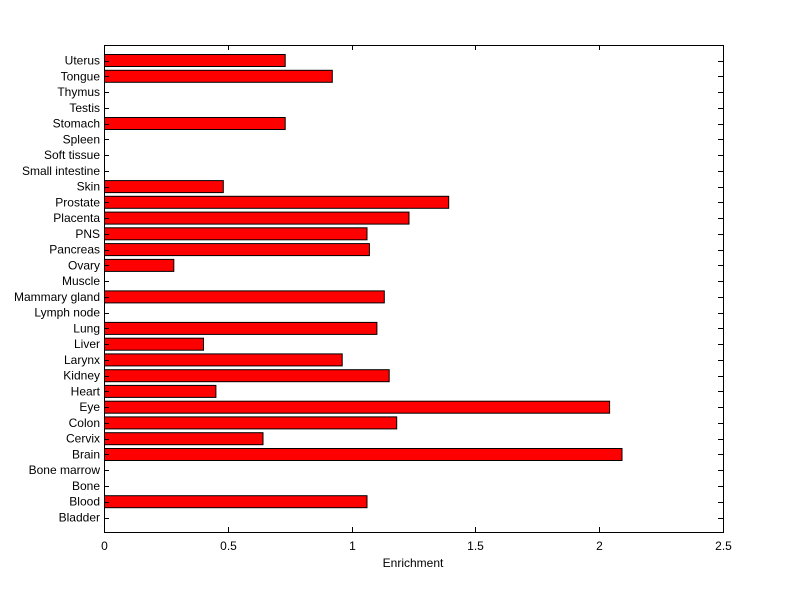  Describe the element at coordinates (82, 360) in the screenshot. I see `y-tick-label-larynx: Larynx` at that location.